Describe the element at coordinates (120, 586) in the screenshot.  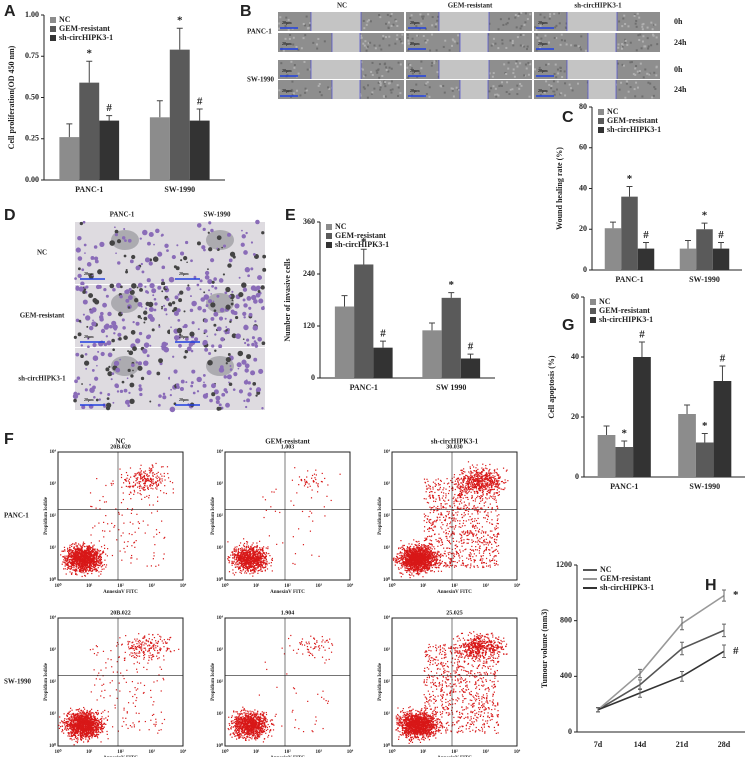
I see `x-tick-label: 10²` at that location.